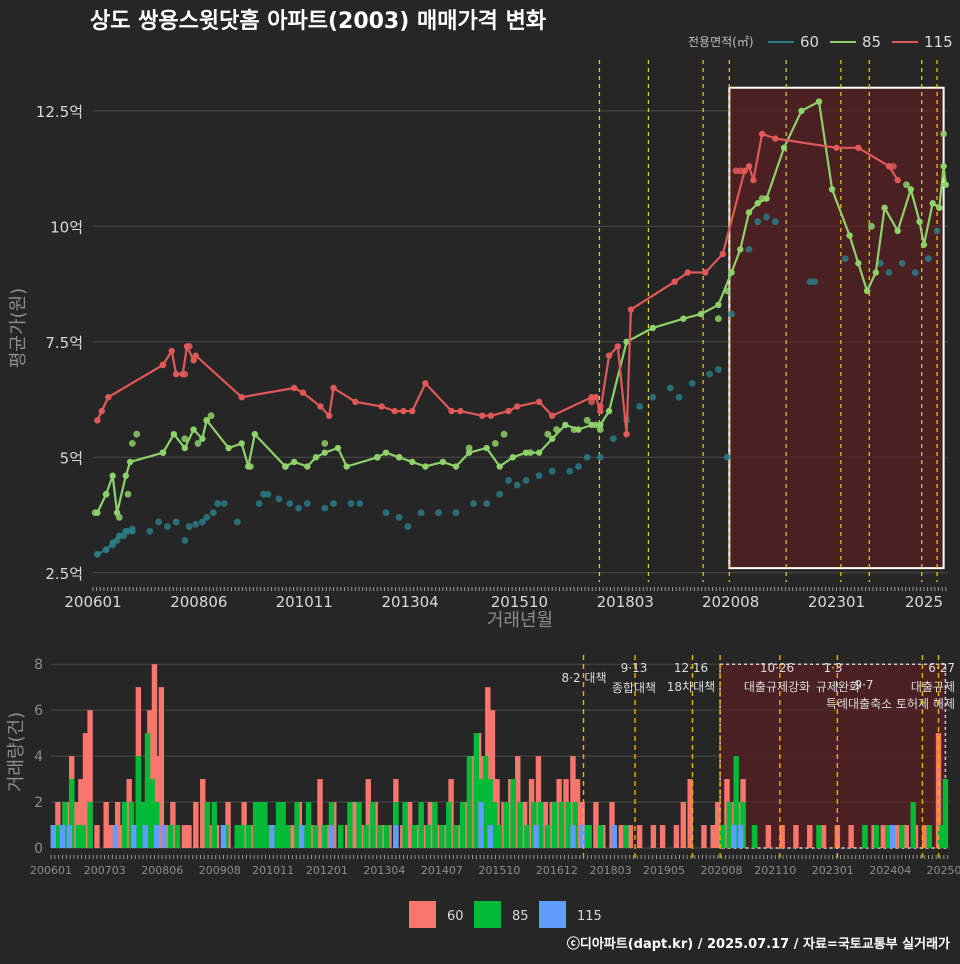  I want to click on volume-x-tick-label: 20250, so click(943, 870).